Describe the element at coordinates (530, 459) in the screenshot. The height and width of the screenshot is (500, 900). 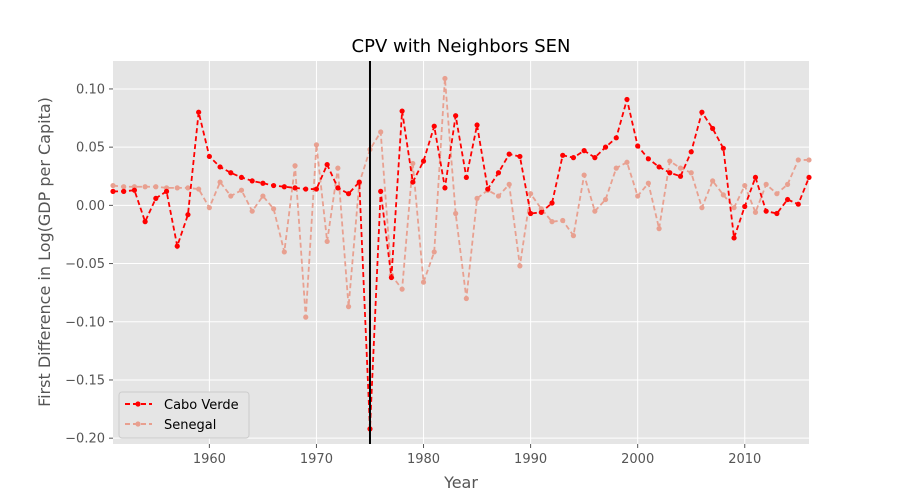
I see `x-tick-label: 1990` at that location.